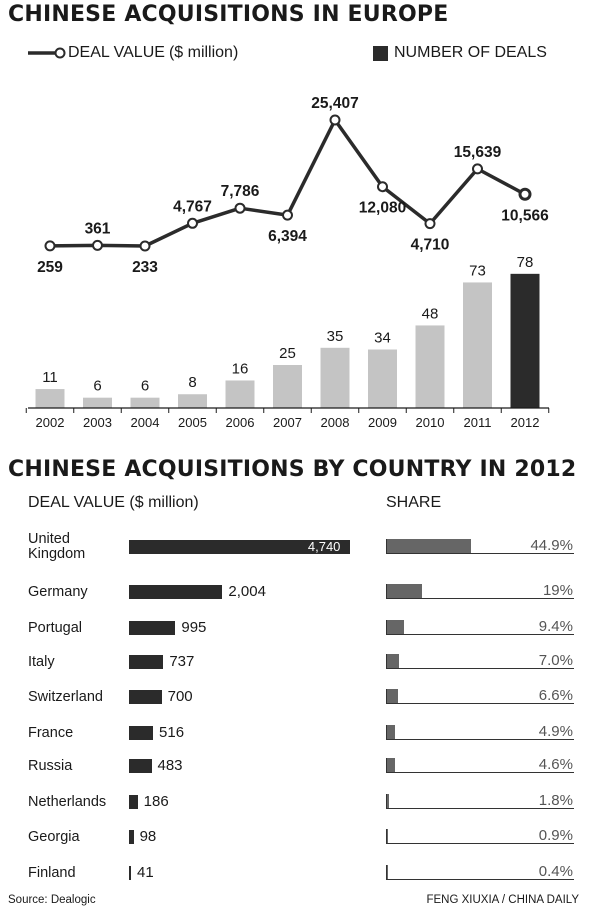 The image size is (591, 914). I want to click on deal-count-label: 34, so click(382, 338).